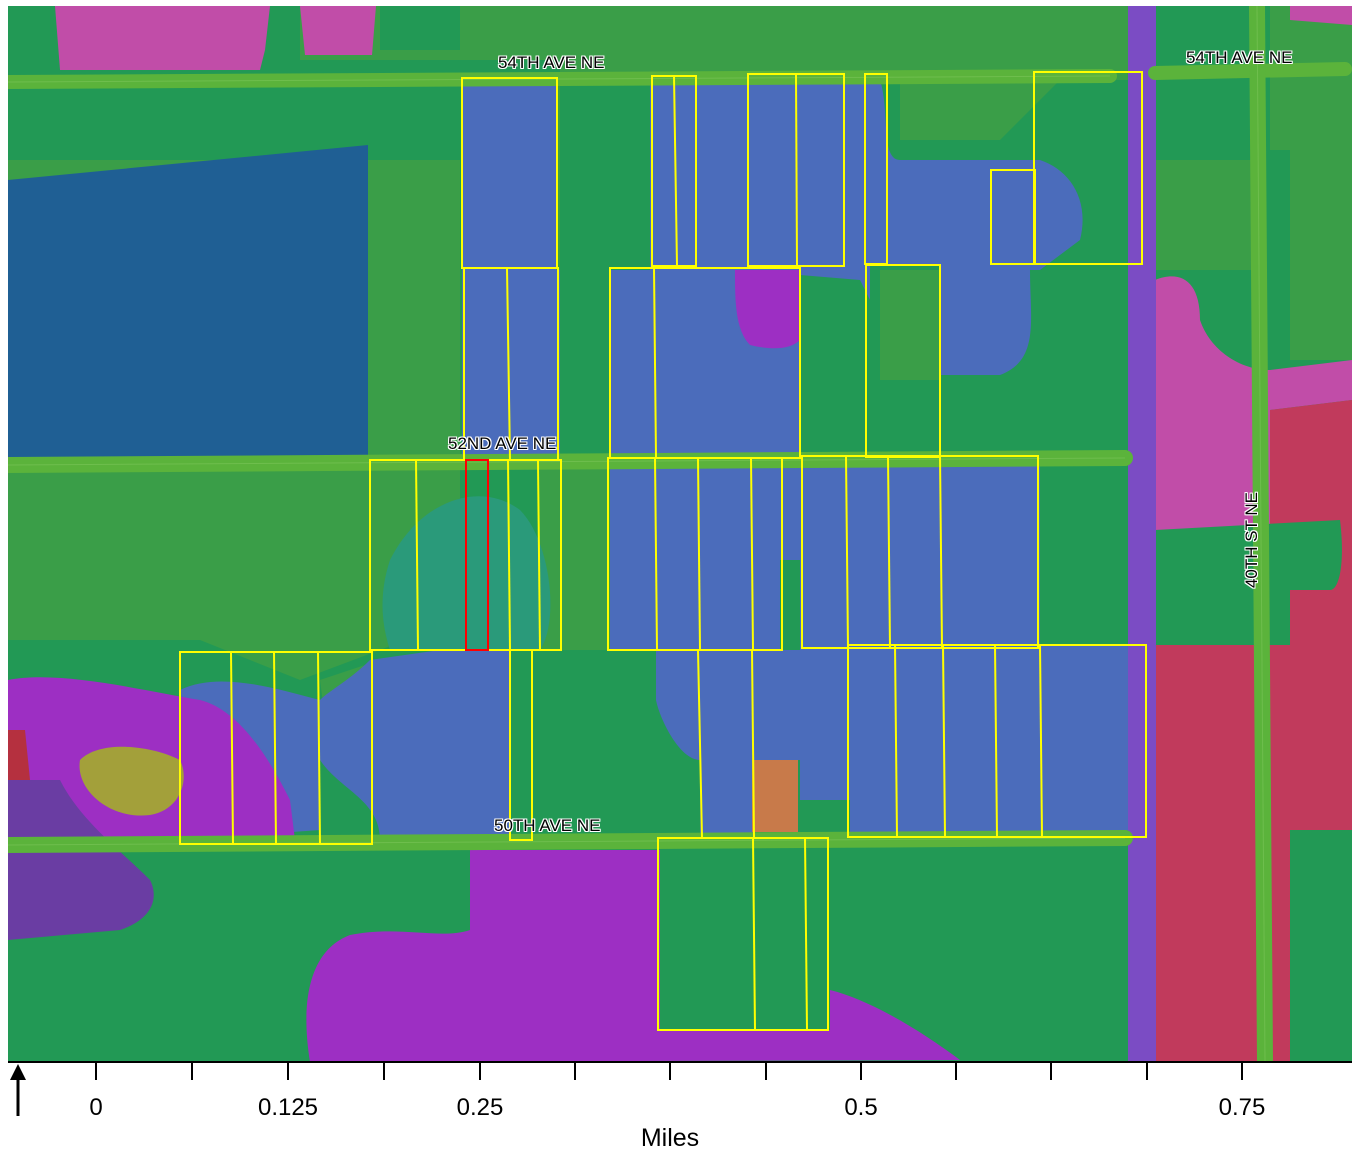  What do you see at coordinates (670, 1138) in the screenshot?
I see `scale-unit-label: Miles` at bounding box center [670, 1138].